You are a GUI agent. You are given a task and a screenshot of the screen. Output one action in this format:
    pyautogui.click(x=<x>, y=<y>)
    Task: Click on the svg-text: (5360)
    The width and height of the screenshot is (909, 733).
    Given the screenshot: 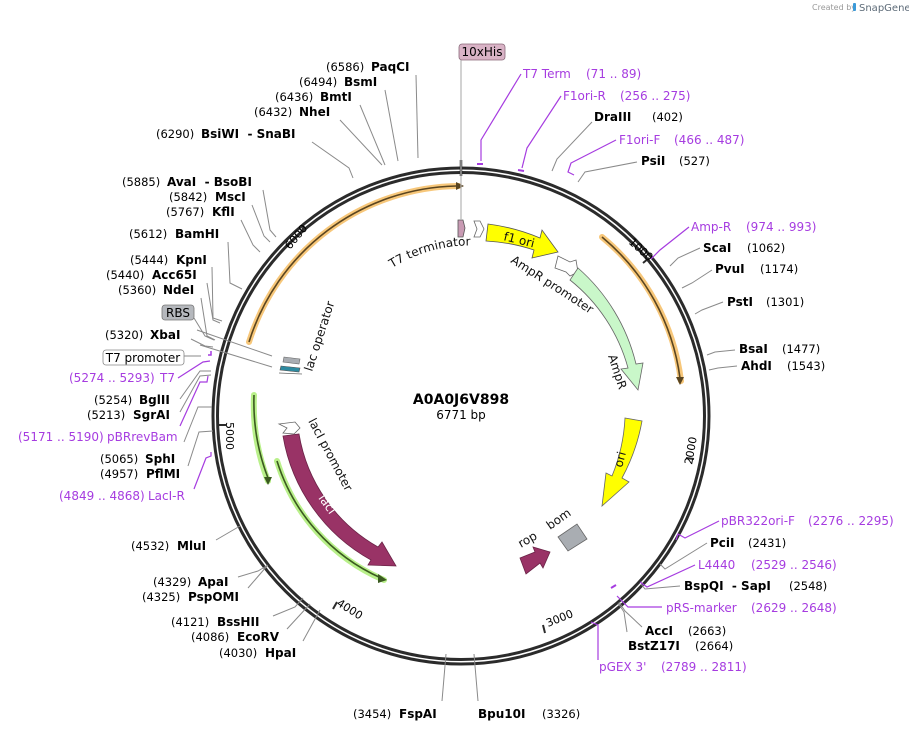 What is the action you would take?
    pyautogui.click(x=137, y=290)
    